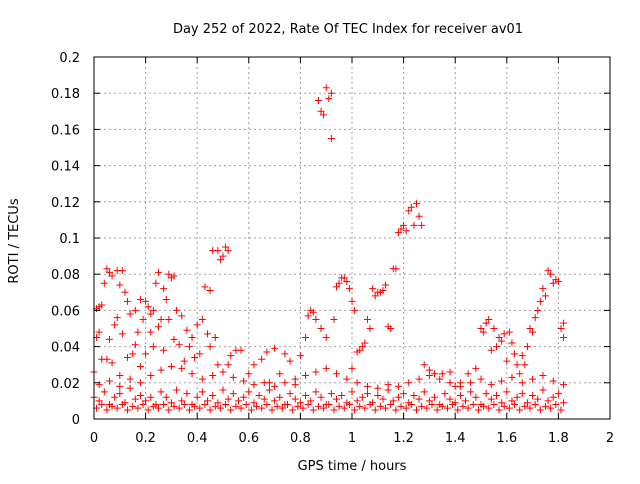 This screenshot has height=484, width=640. What do you see at coordinates (65, 203) in the screenshot?
I see `y-tick-label: 0.12` at bounding box center [65, 203].